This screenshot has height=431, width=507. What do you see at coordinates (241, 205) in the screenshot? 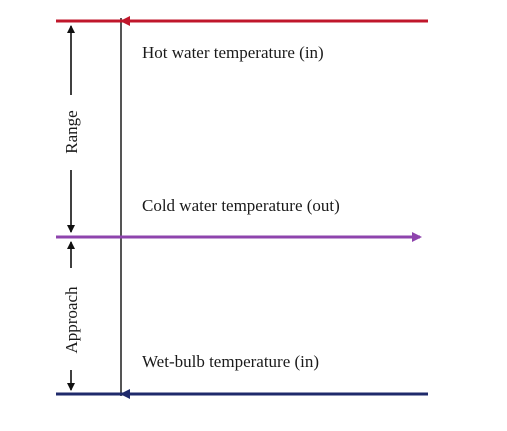
I see `cold-water-label: Cold water temperature (out)` at bounding box center [241, 205].